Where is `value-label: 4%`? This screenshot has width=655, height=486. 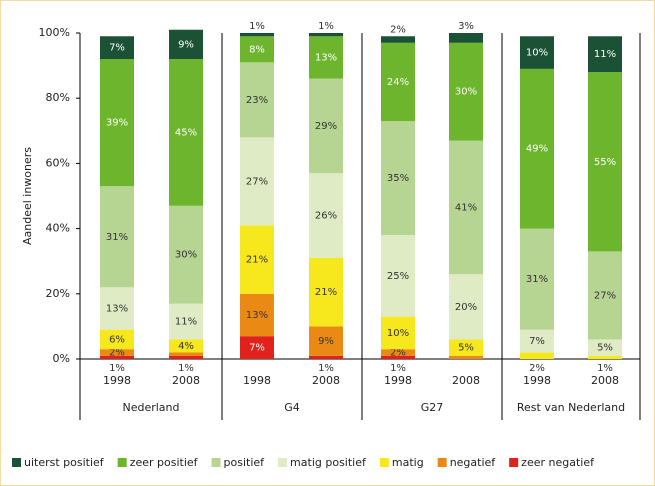
value-label: 4% is located at coordinates (186, 346).